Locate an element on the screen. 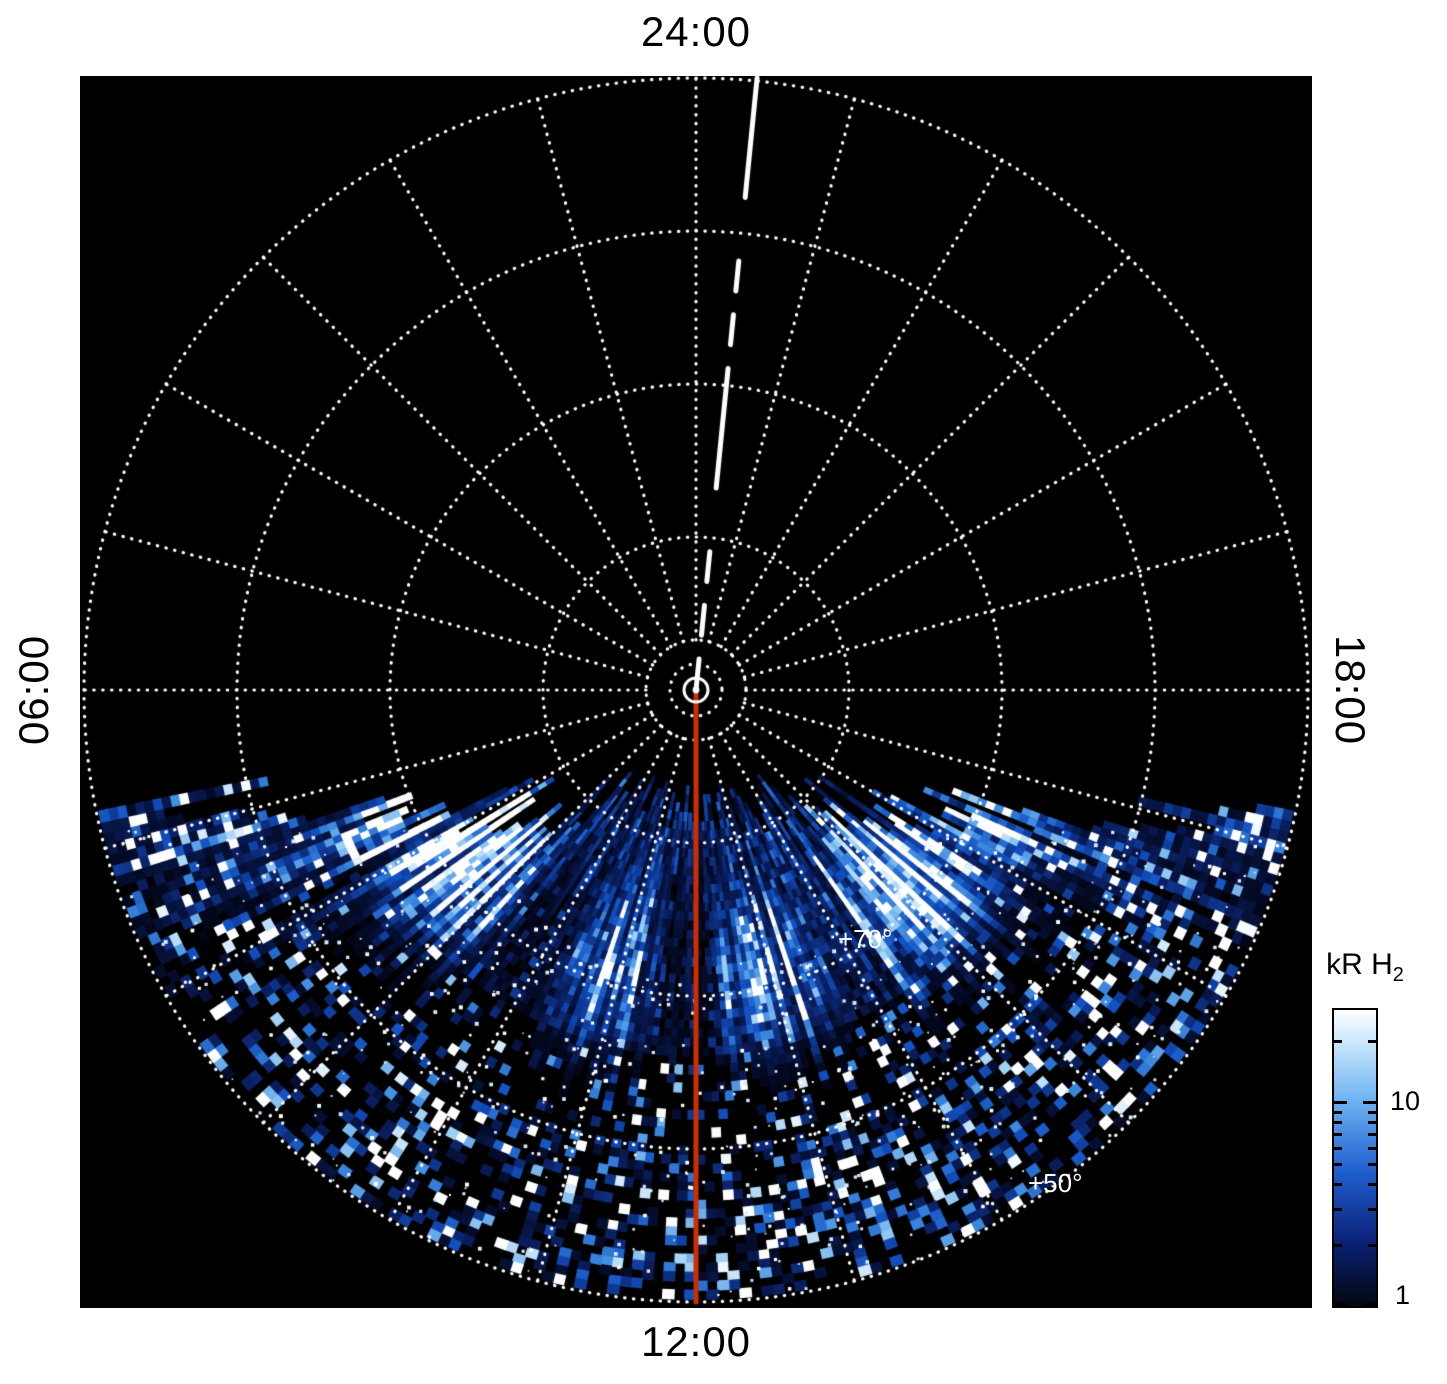 The width and height of the screenshot is (1447, 1384). colorbar-title-main: kR H is located at coordinates (1359, 964).